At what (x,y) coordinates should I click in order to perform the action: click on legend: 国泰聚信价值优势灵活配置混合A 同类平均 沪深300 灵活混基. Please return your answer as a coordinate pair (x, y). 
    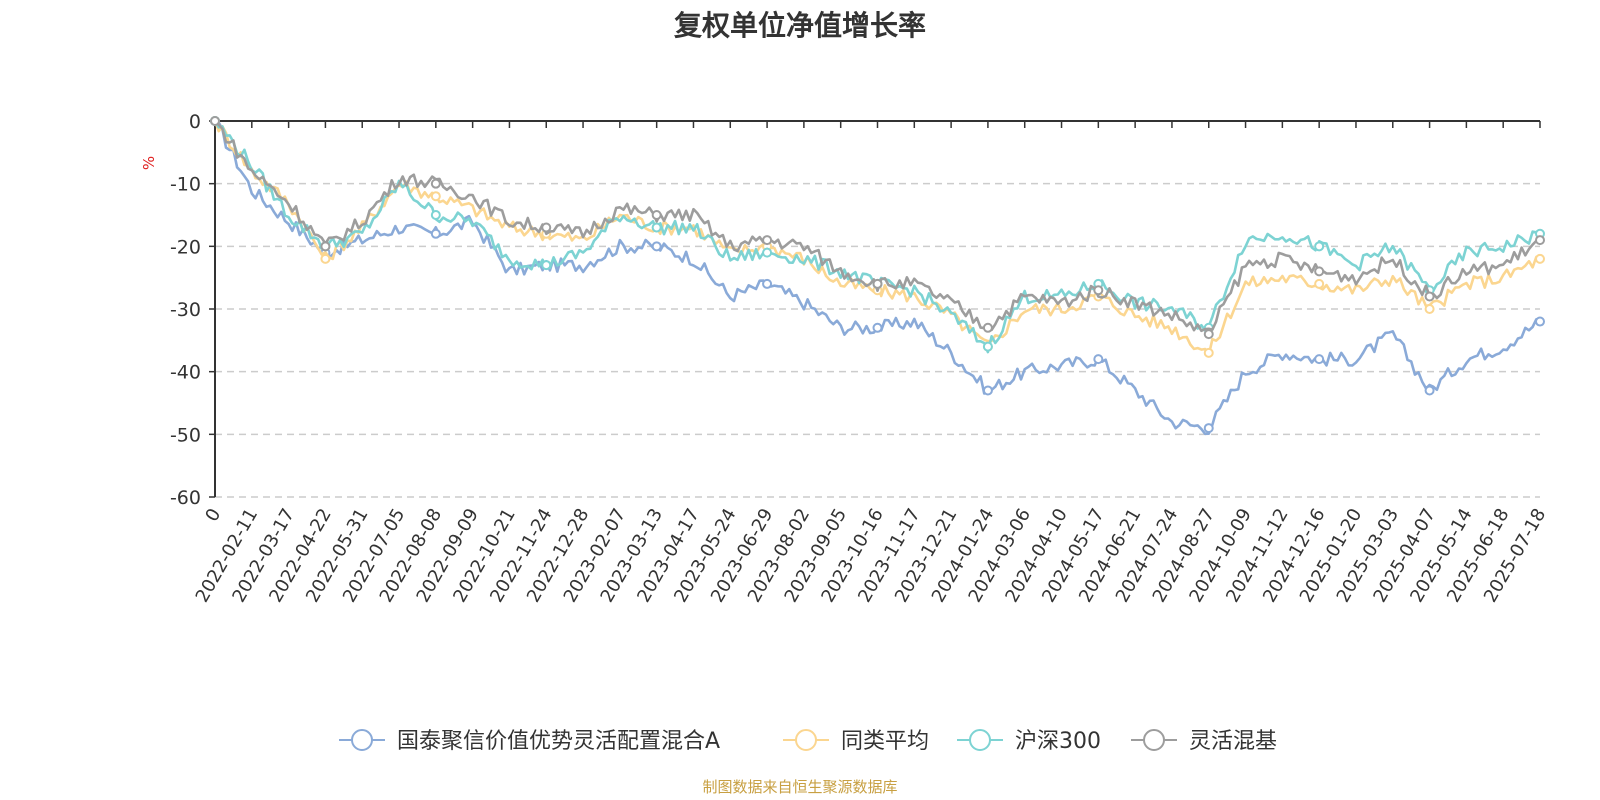
    Looking at the image, I should click on (808, 741).